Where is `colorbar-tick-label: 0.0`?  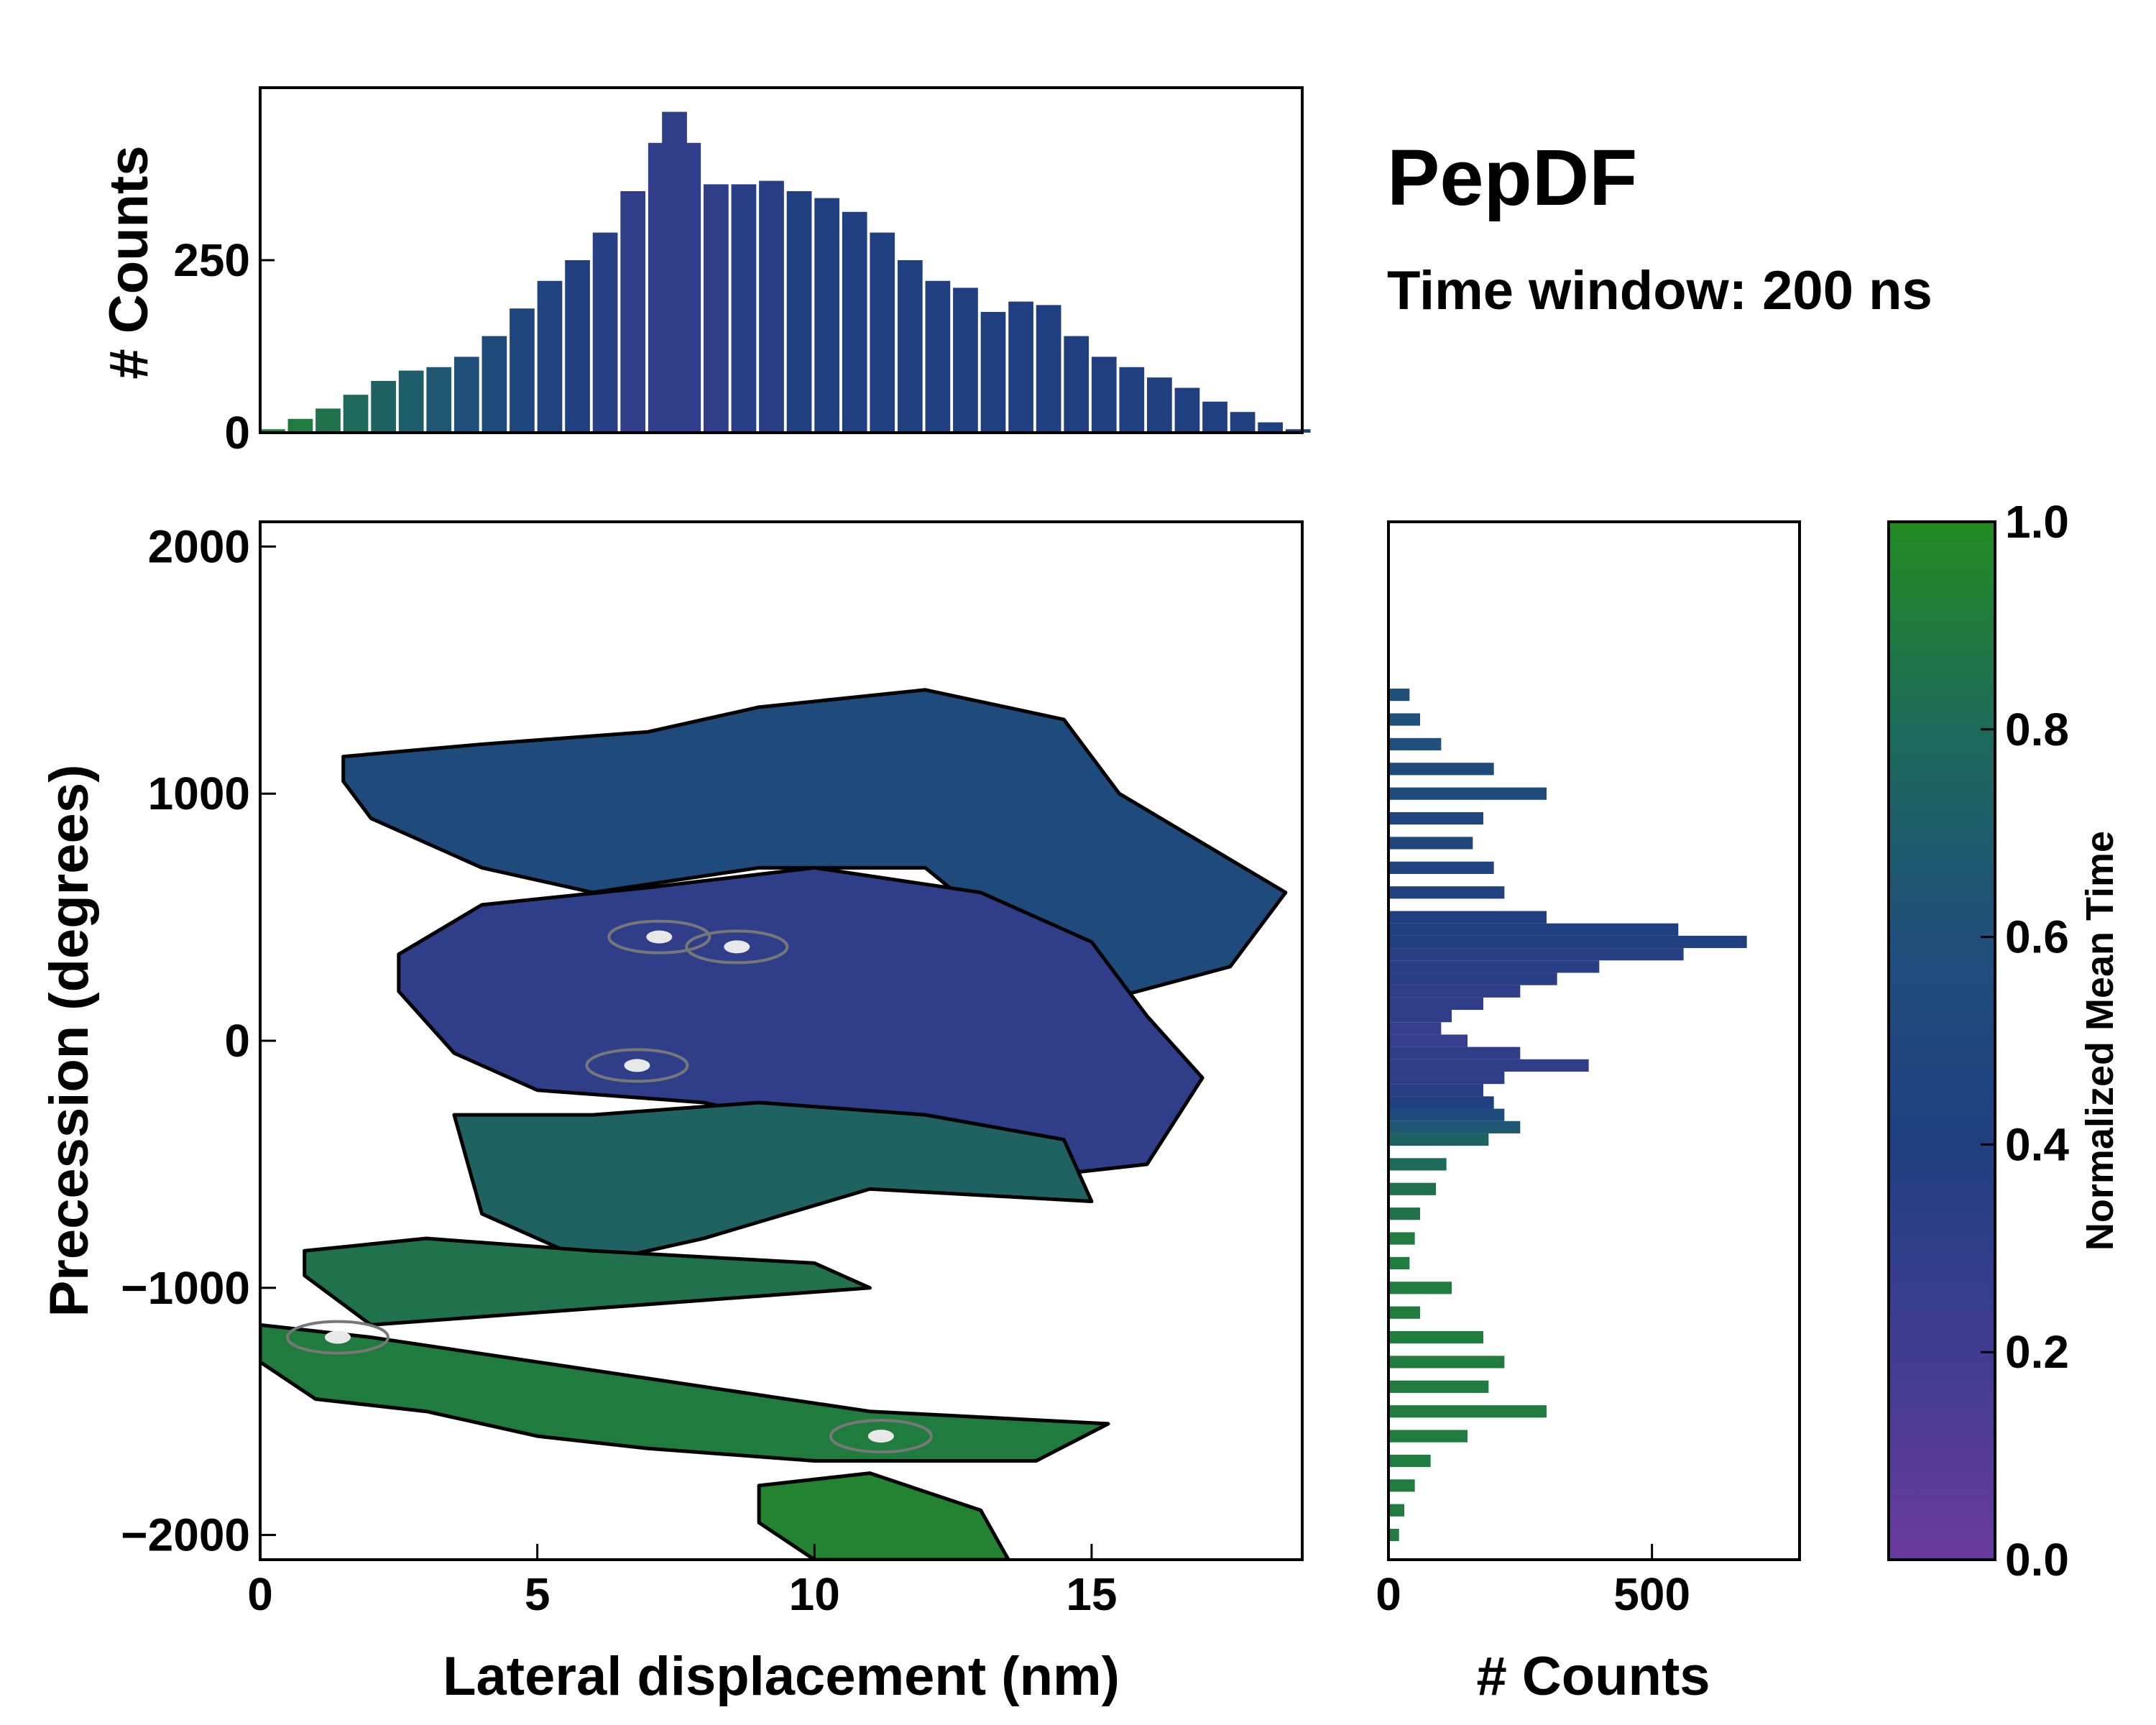 colorbar-tick-label: 0.0 is located at coordinates (2037, 1560).